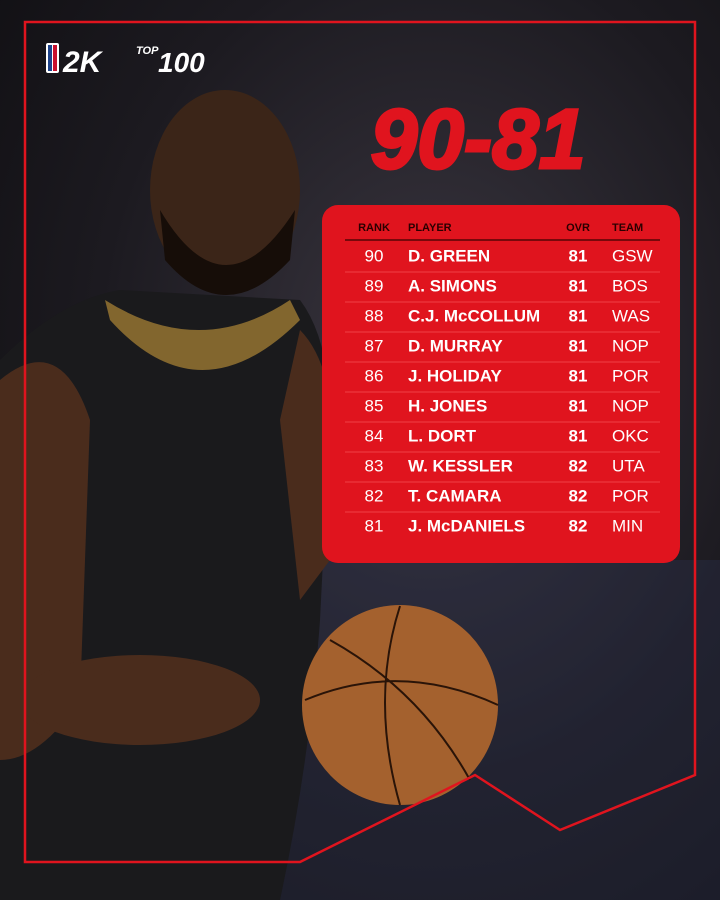 This screenshot has height=900, width=720. I want to click on cell-player: H. JONES, so click(447, 405).